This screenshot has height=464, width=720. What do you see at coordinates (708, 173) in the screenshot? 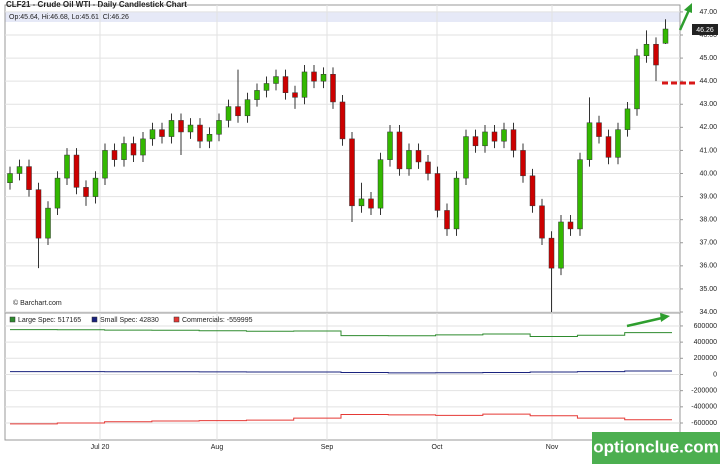
I see `y-tick-label: 40.00` at bounding box center [708, 173].